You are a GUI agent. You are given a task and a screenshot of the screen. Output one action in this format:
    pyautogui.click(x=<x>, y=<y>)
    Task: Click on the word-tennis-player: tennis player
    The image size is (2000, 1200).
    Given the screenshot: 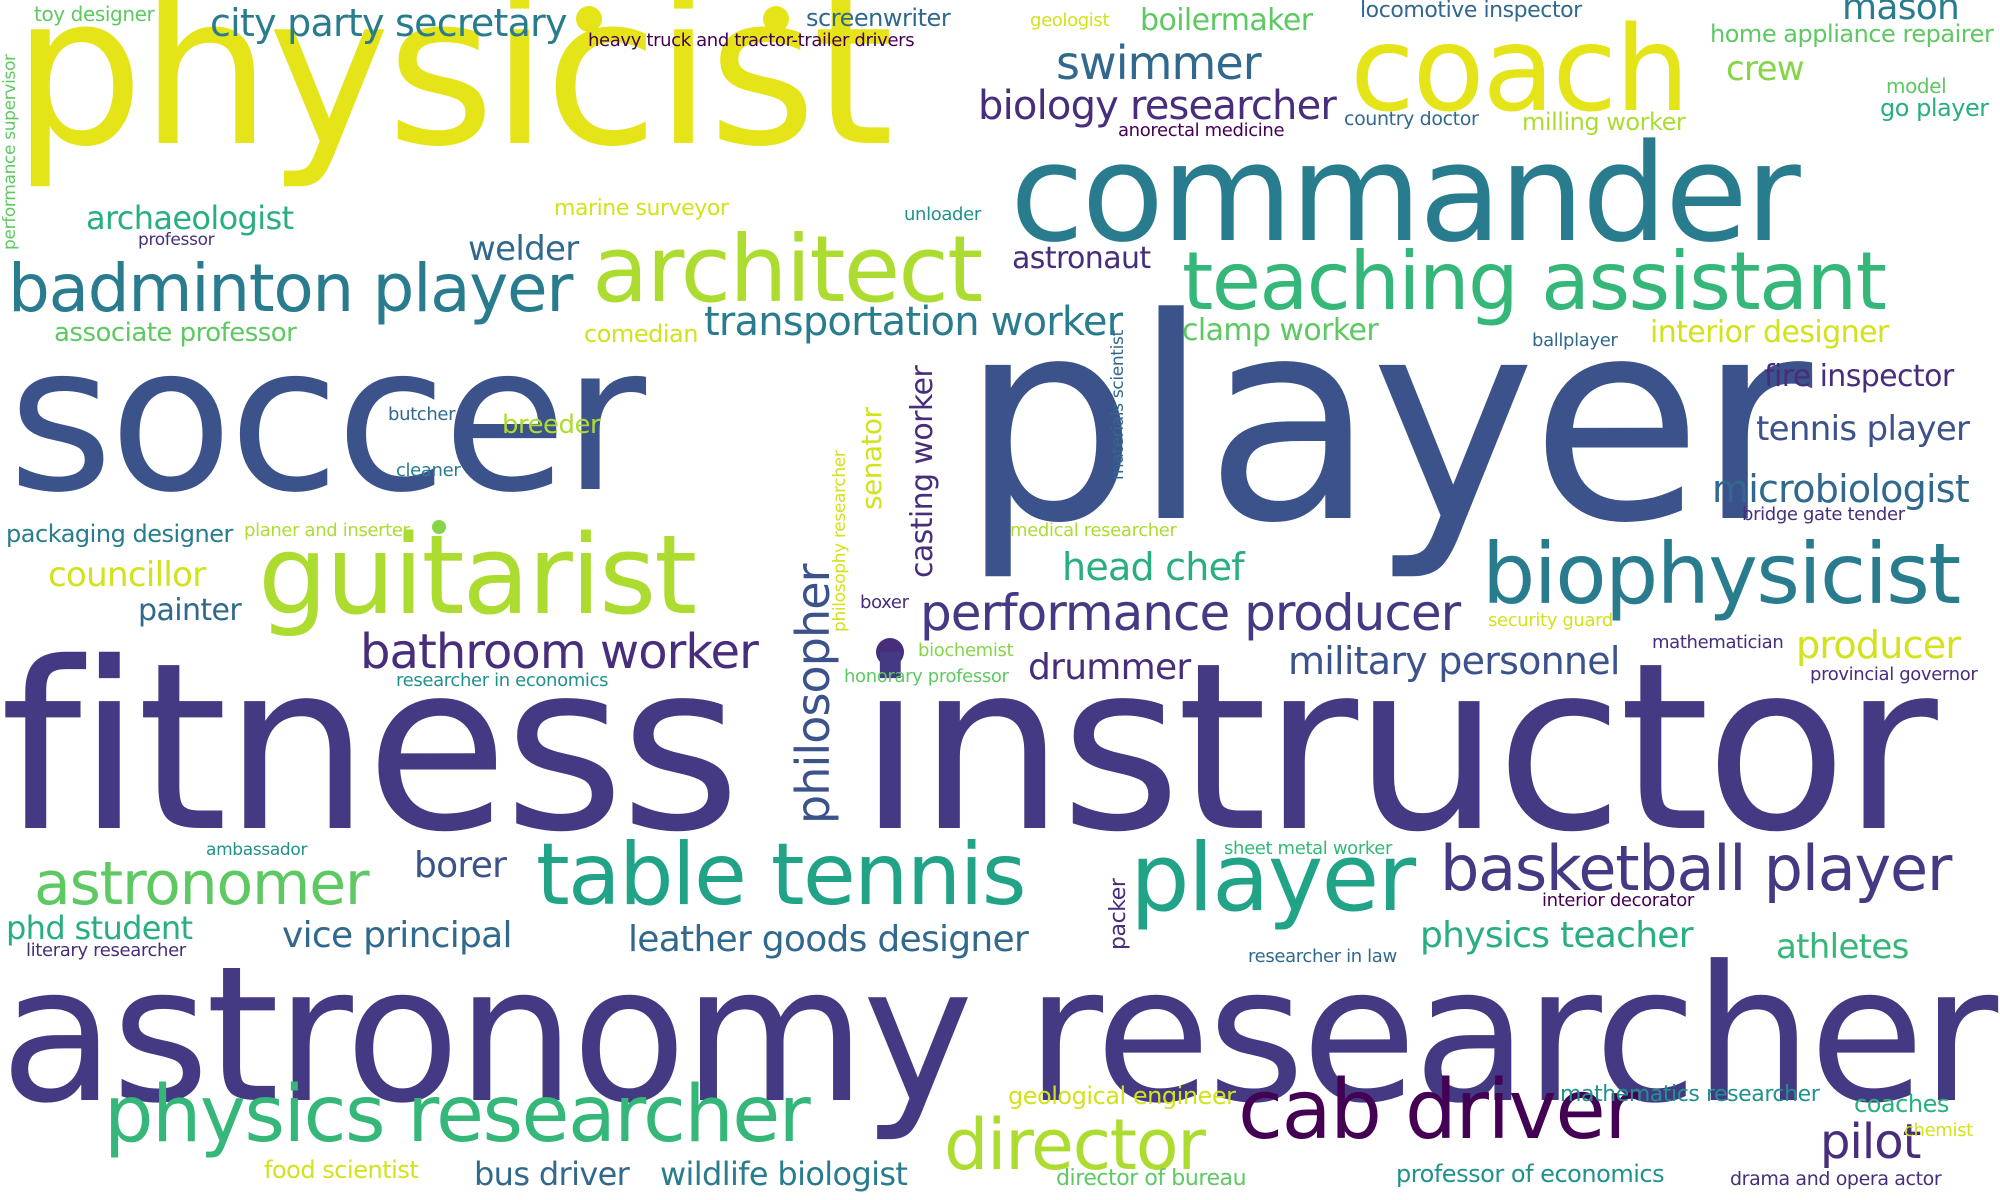 What is the action you would take?
    pyautogui.click(x=1863, y=429)
    